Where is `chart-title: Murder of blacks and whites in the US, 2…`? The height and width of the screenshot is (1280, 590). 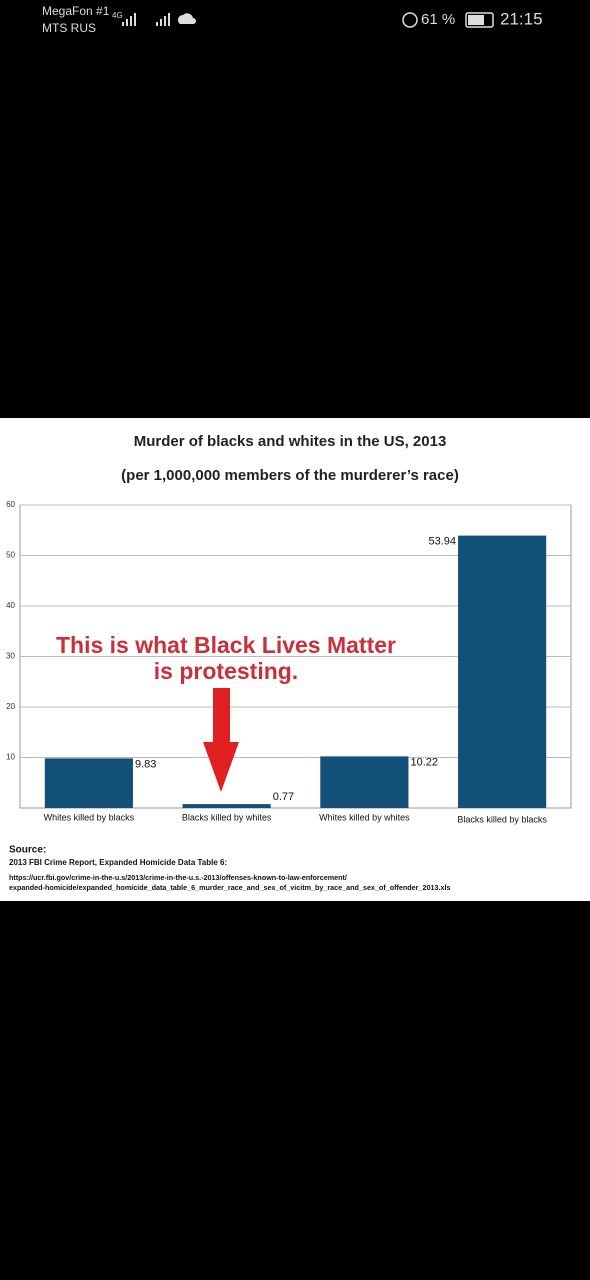
chart-title: Murder of blacks and whites in the US, 2… is located at coordinates (290, 441).